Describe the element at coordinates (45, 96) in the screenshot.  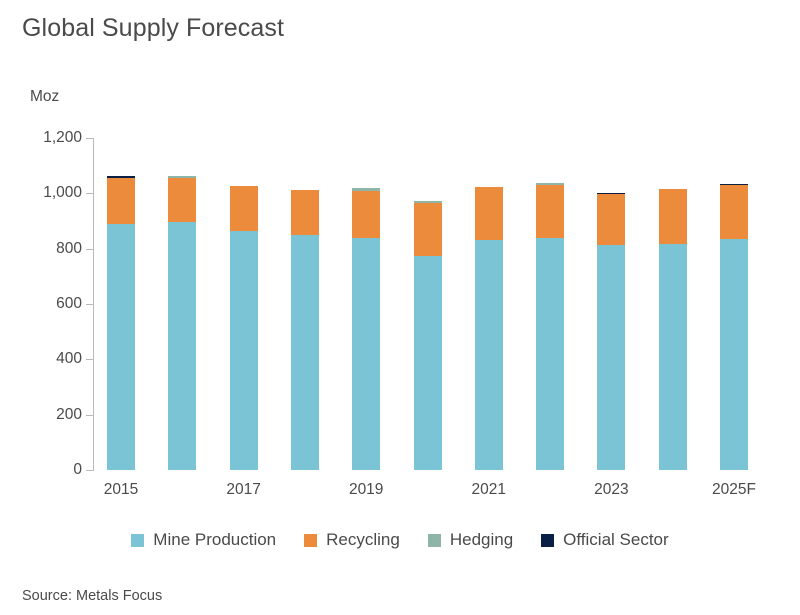
I see `y-axis-unit-label: Moz` at that location.